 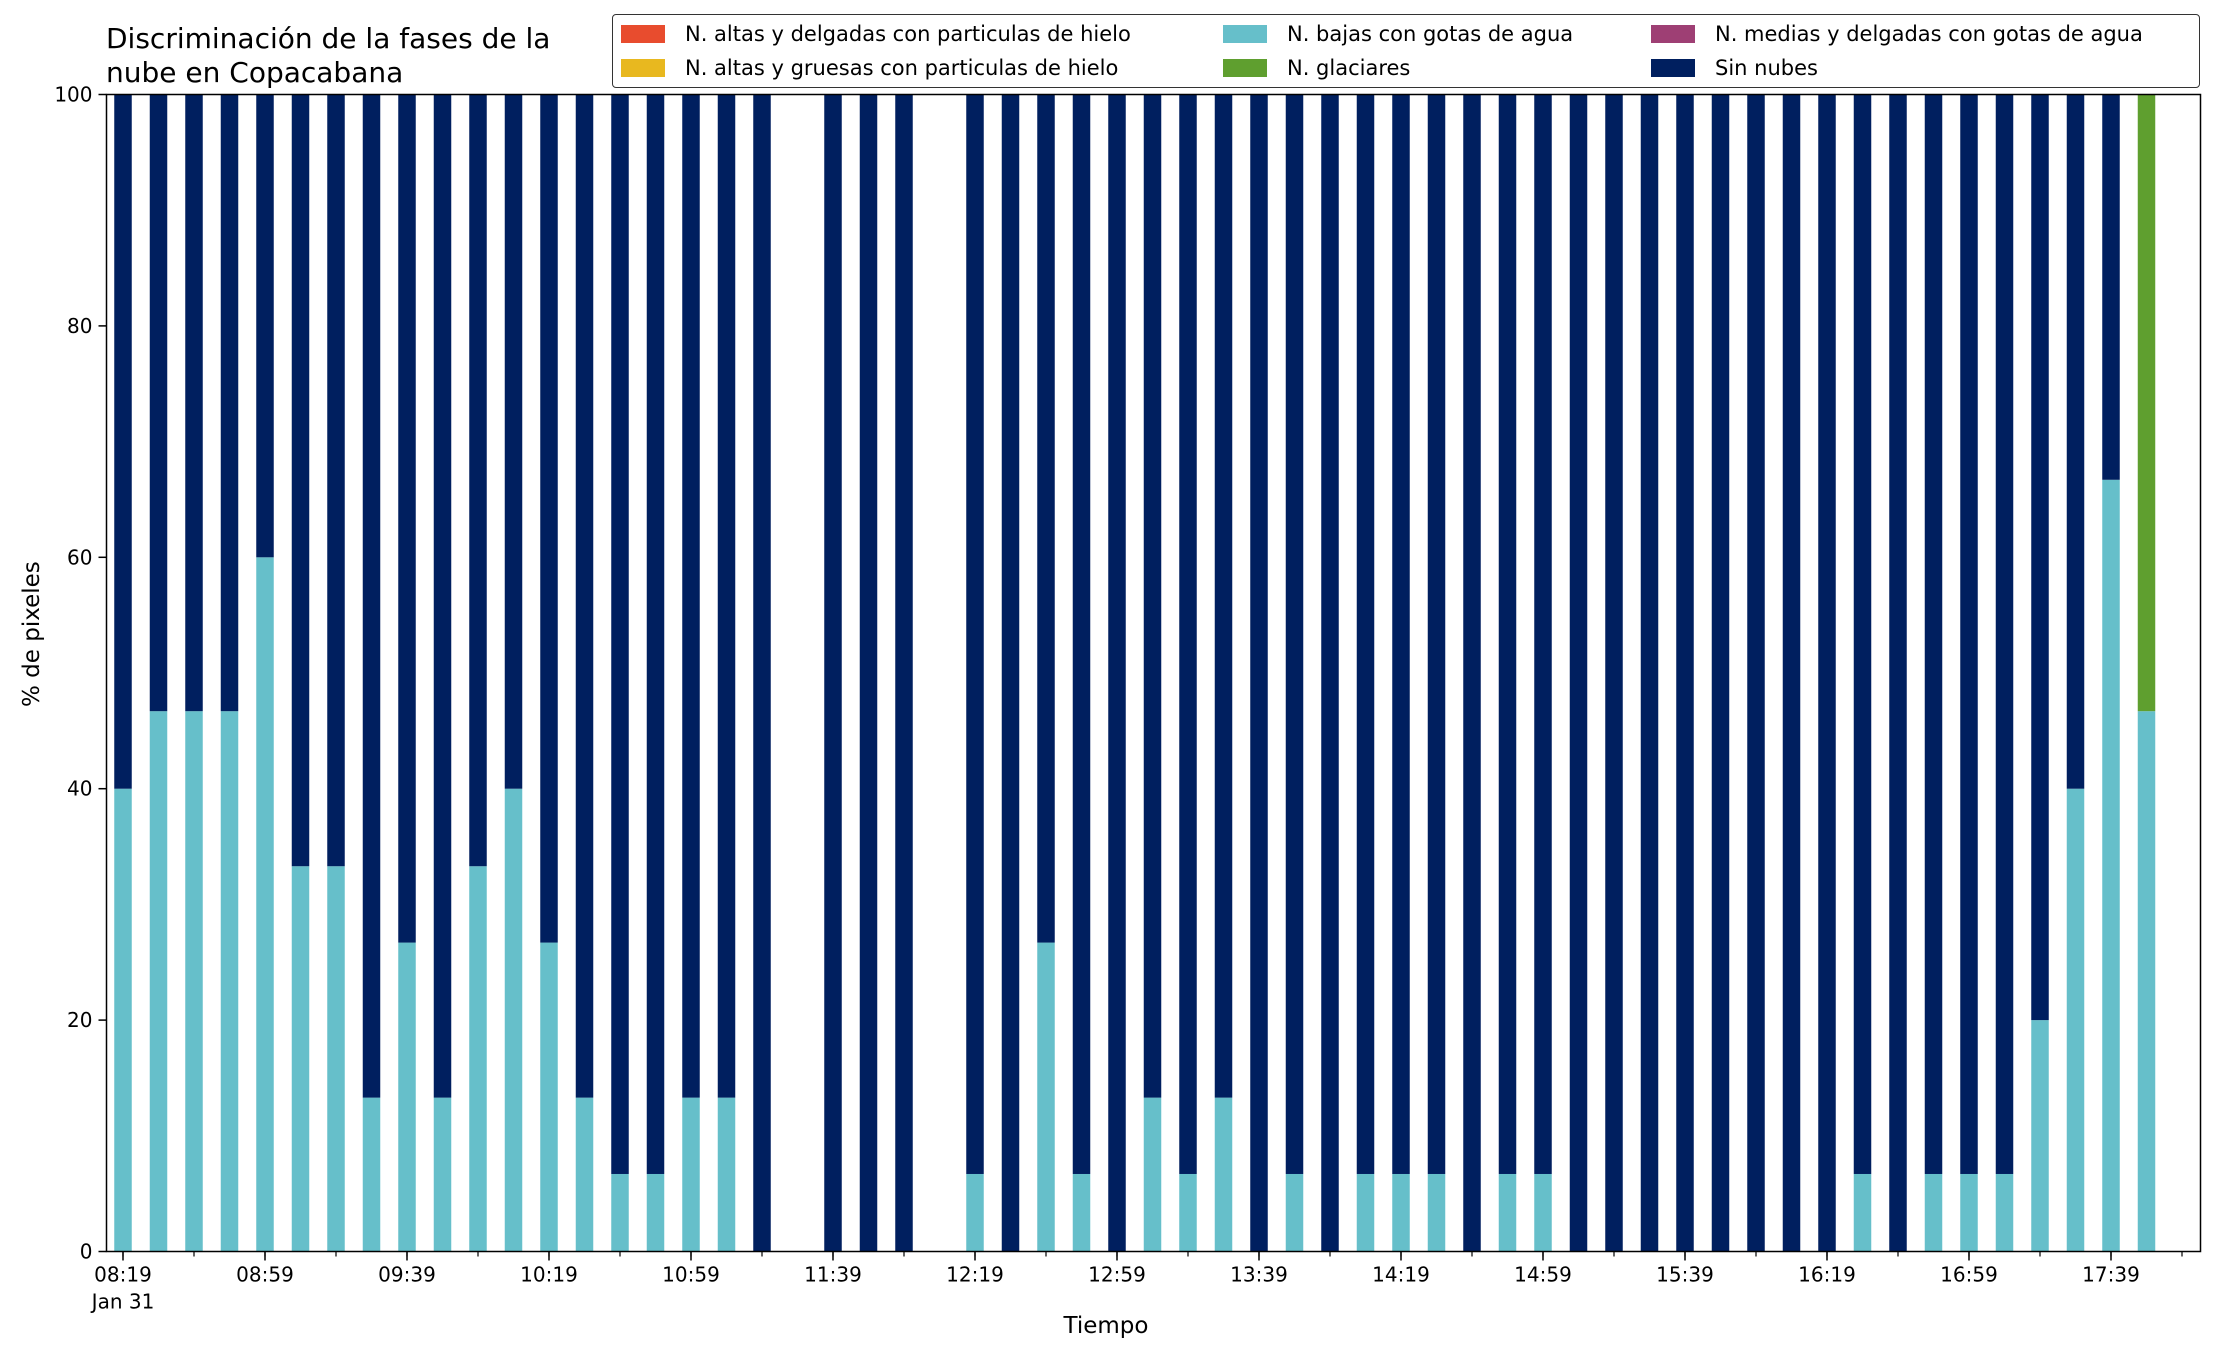 What do you see at coordinates (407, 1275) in the screenshot?
I see `x-tick-label: 09:39` at bounding box center [407, 1275].